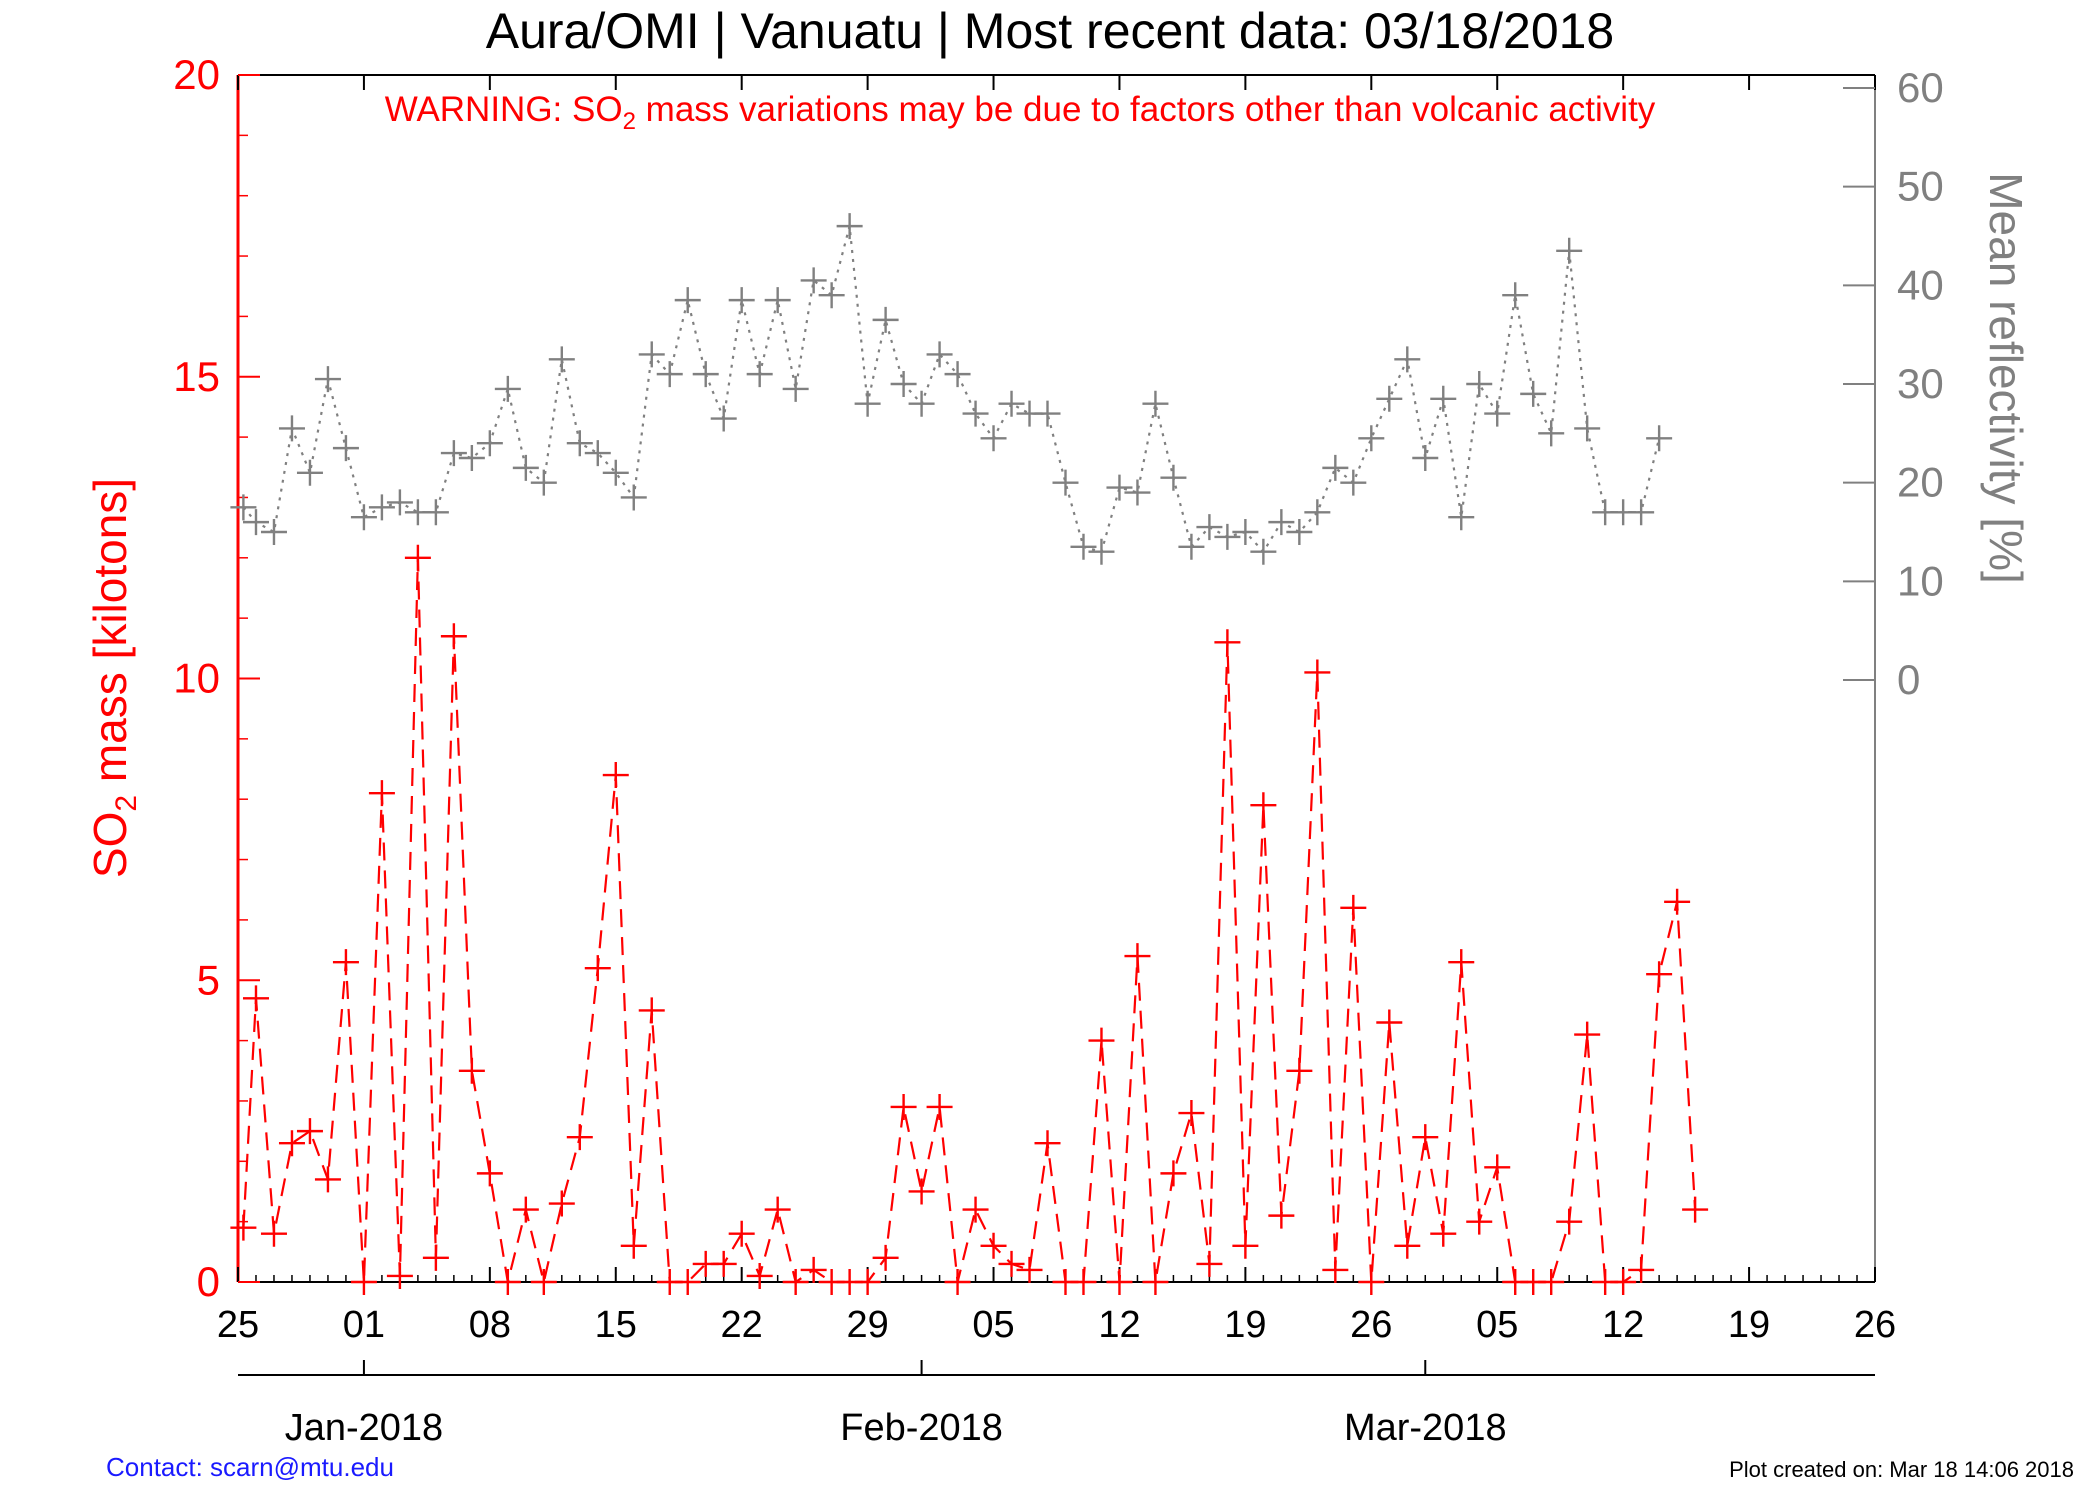 This screenshot has height=1500, width=2100. Describe the element at coordinates (1920, 482) in the screenshot. I see `right-y-tick-label: 20` at that location.